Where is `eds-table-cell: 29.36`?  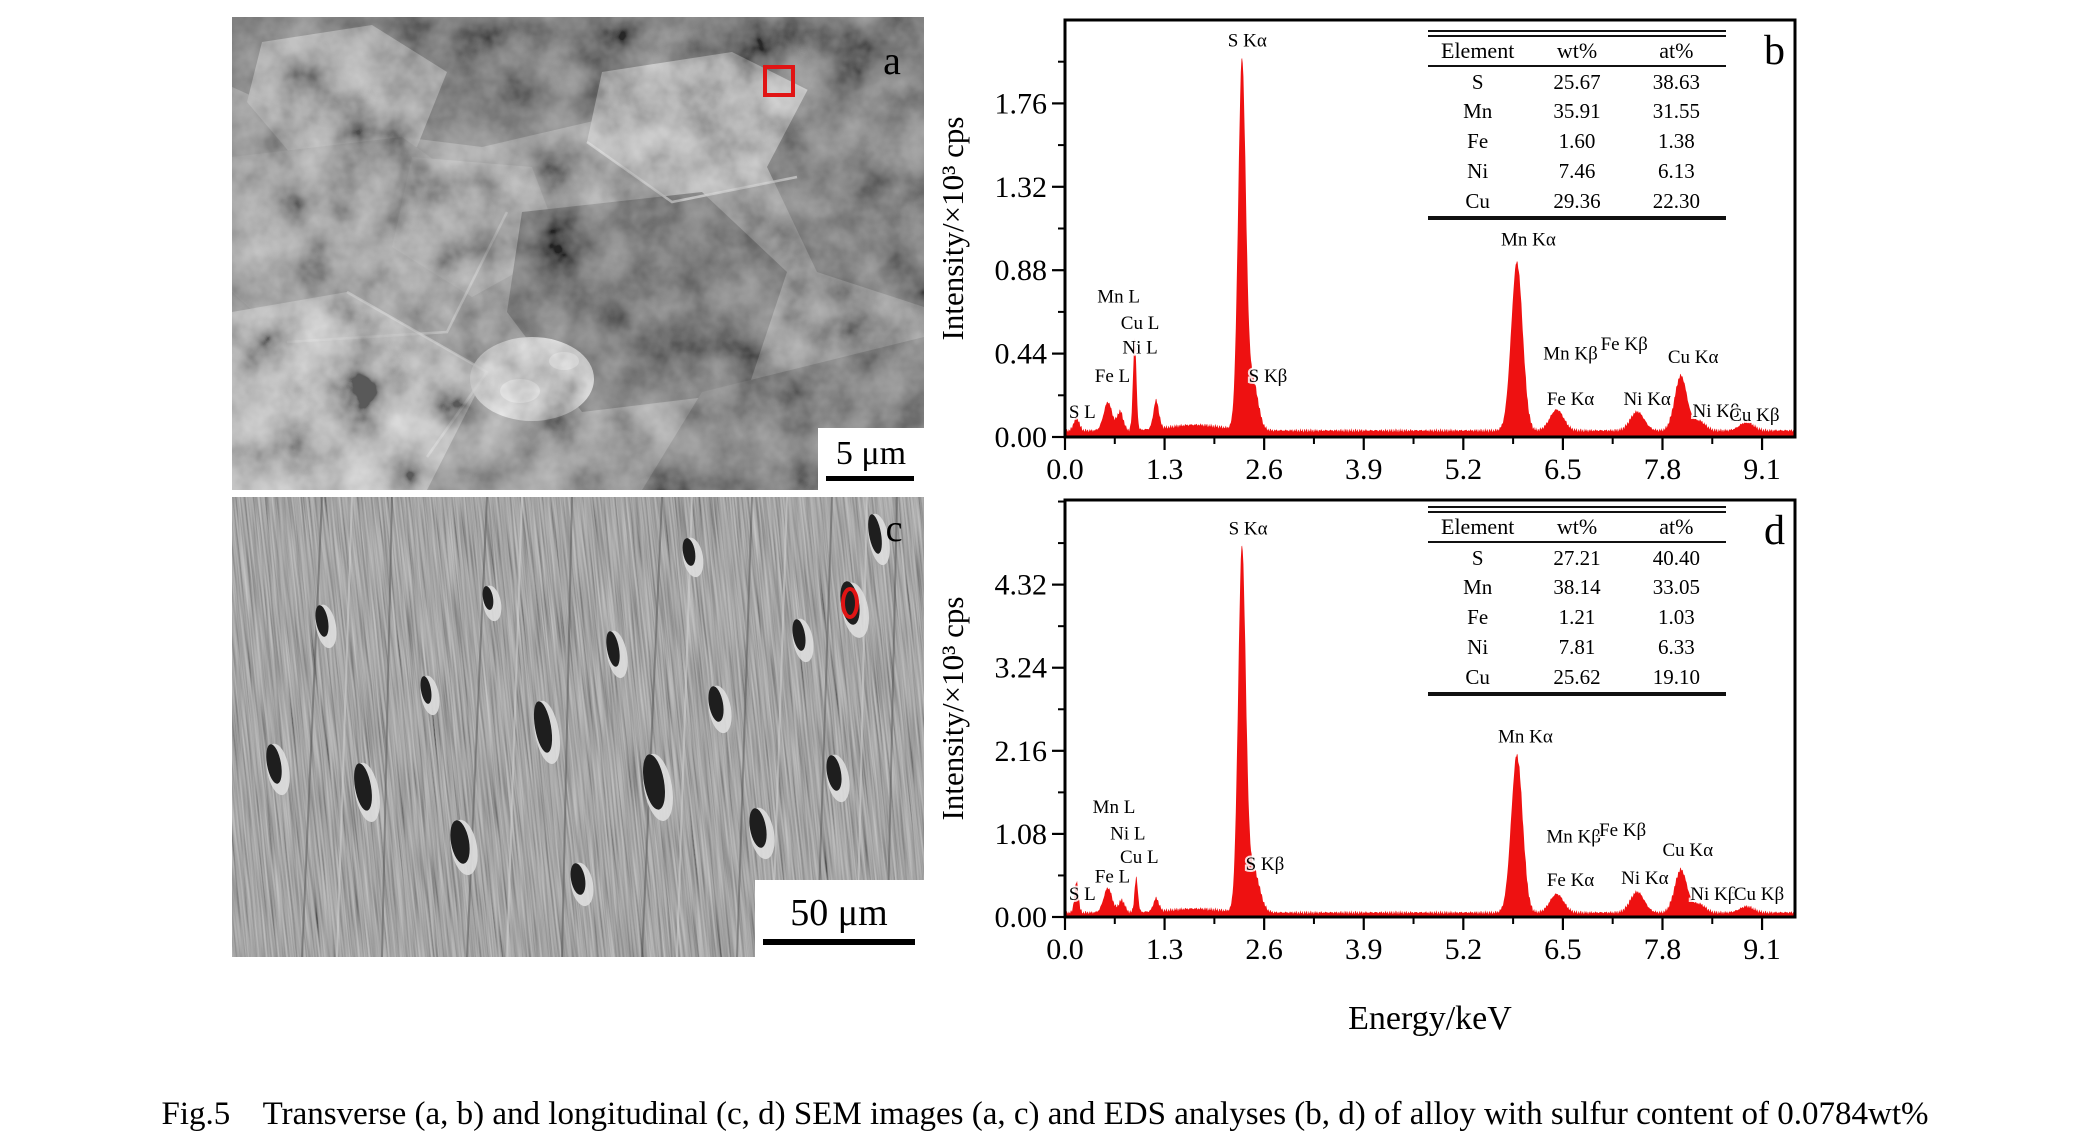 eds-table-cell: 29.36 is located at coordinates (1577, 201).